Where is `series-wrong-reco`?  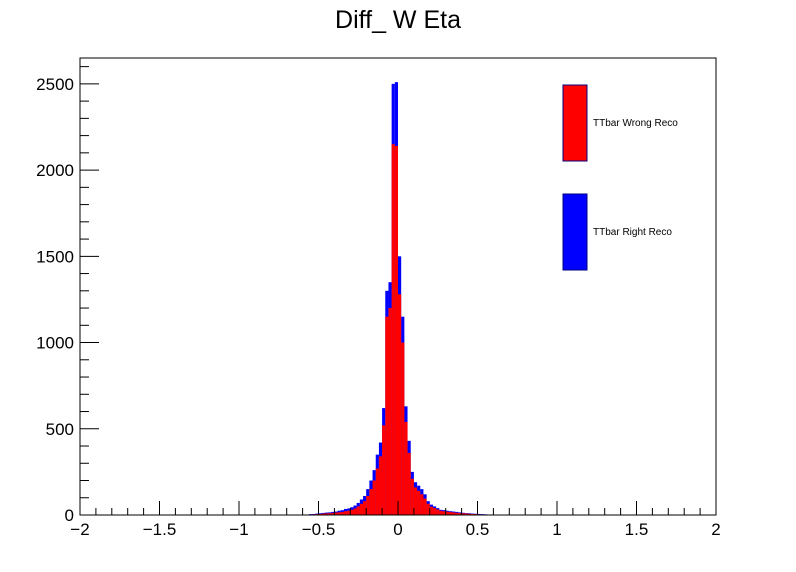
series-wrong-reco is located at coordinates (398, 330).